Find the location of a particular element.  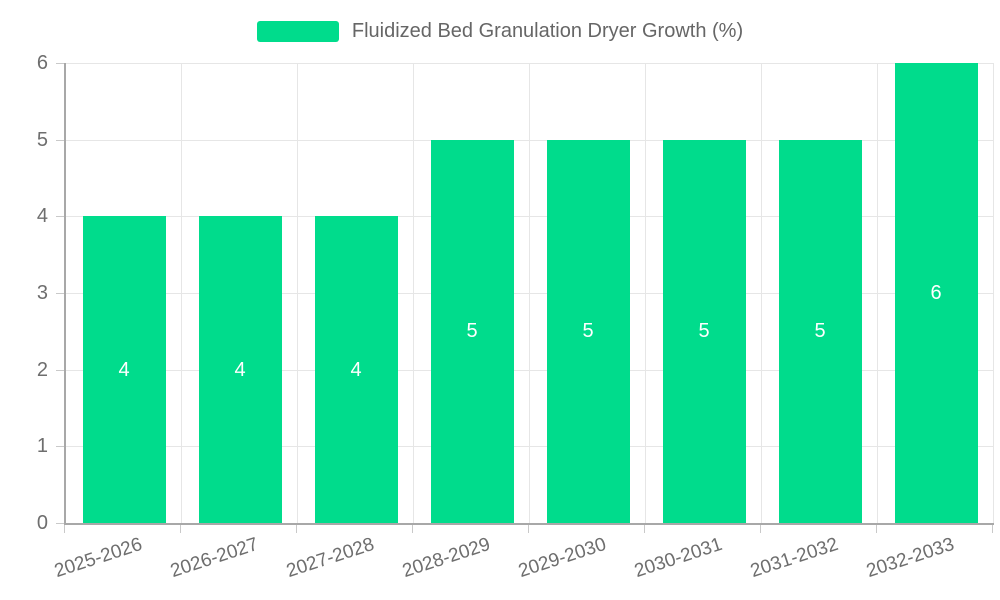

bar: 6 is located at coordinates (936, 293).